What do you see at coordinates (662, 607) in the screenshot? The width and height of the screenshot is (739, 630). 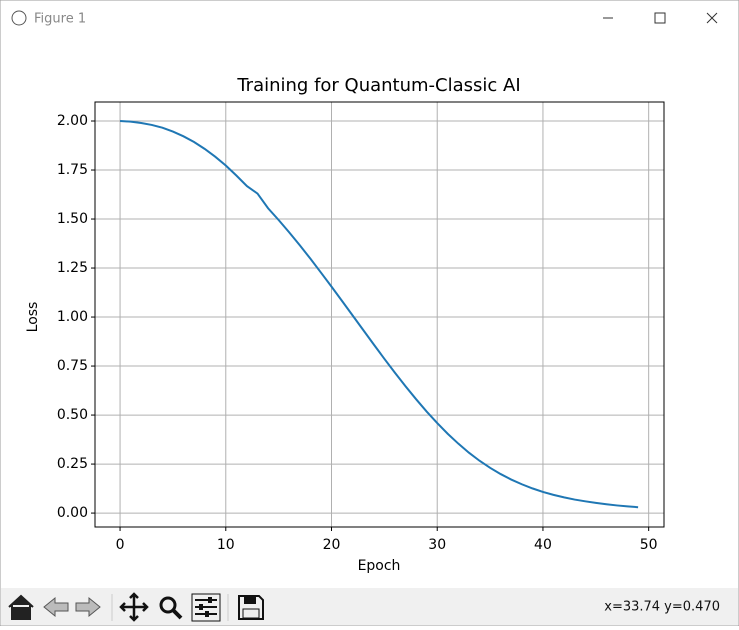 I see `status-text: x=33.74 y=0.470` at bounding box center [662, 607].